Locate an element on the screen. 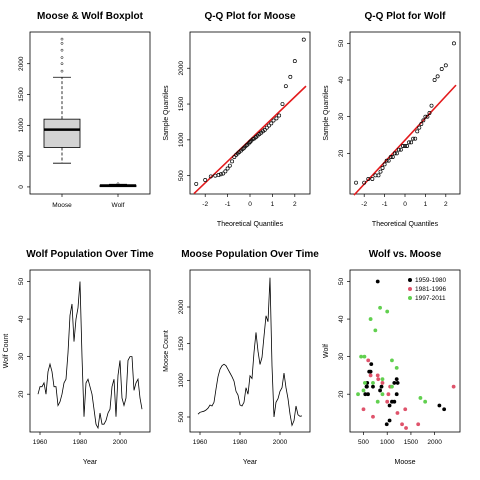 The height and width of the screenshot is (480, 480). chart-title: Wolf vs. Moose is located at coordinates (405, 254).